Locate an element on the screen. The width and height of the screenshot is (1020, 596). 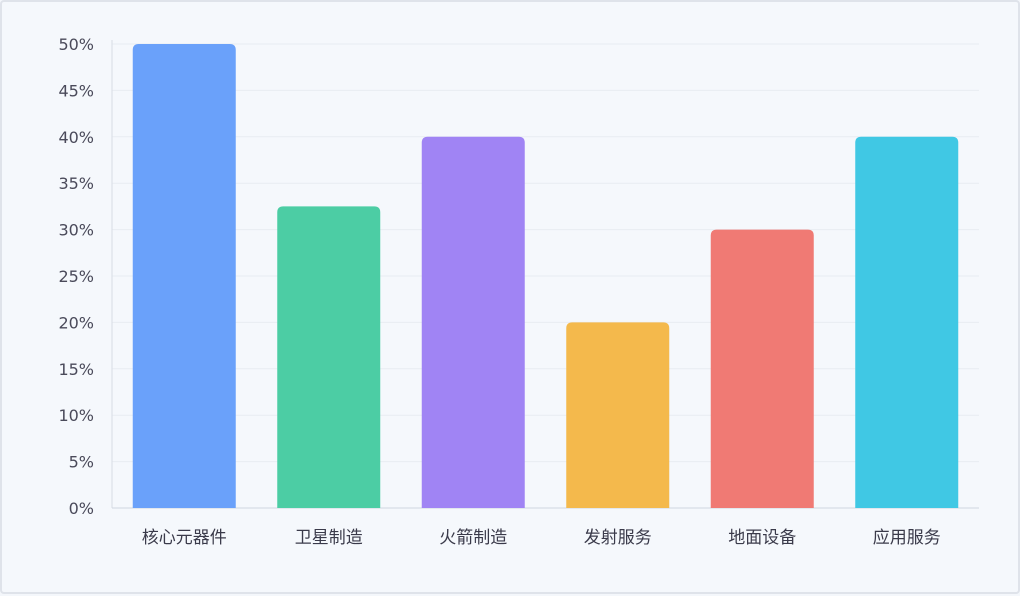
y-tick-label: 0% is located at coordinates (81, 508).